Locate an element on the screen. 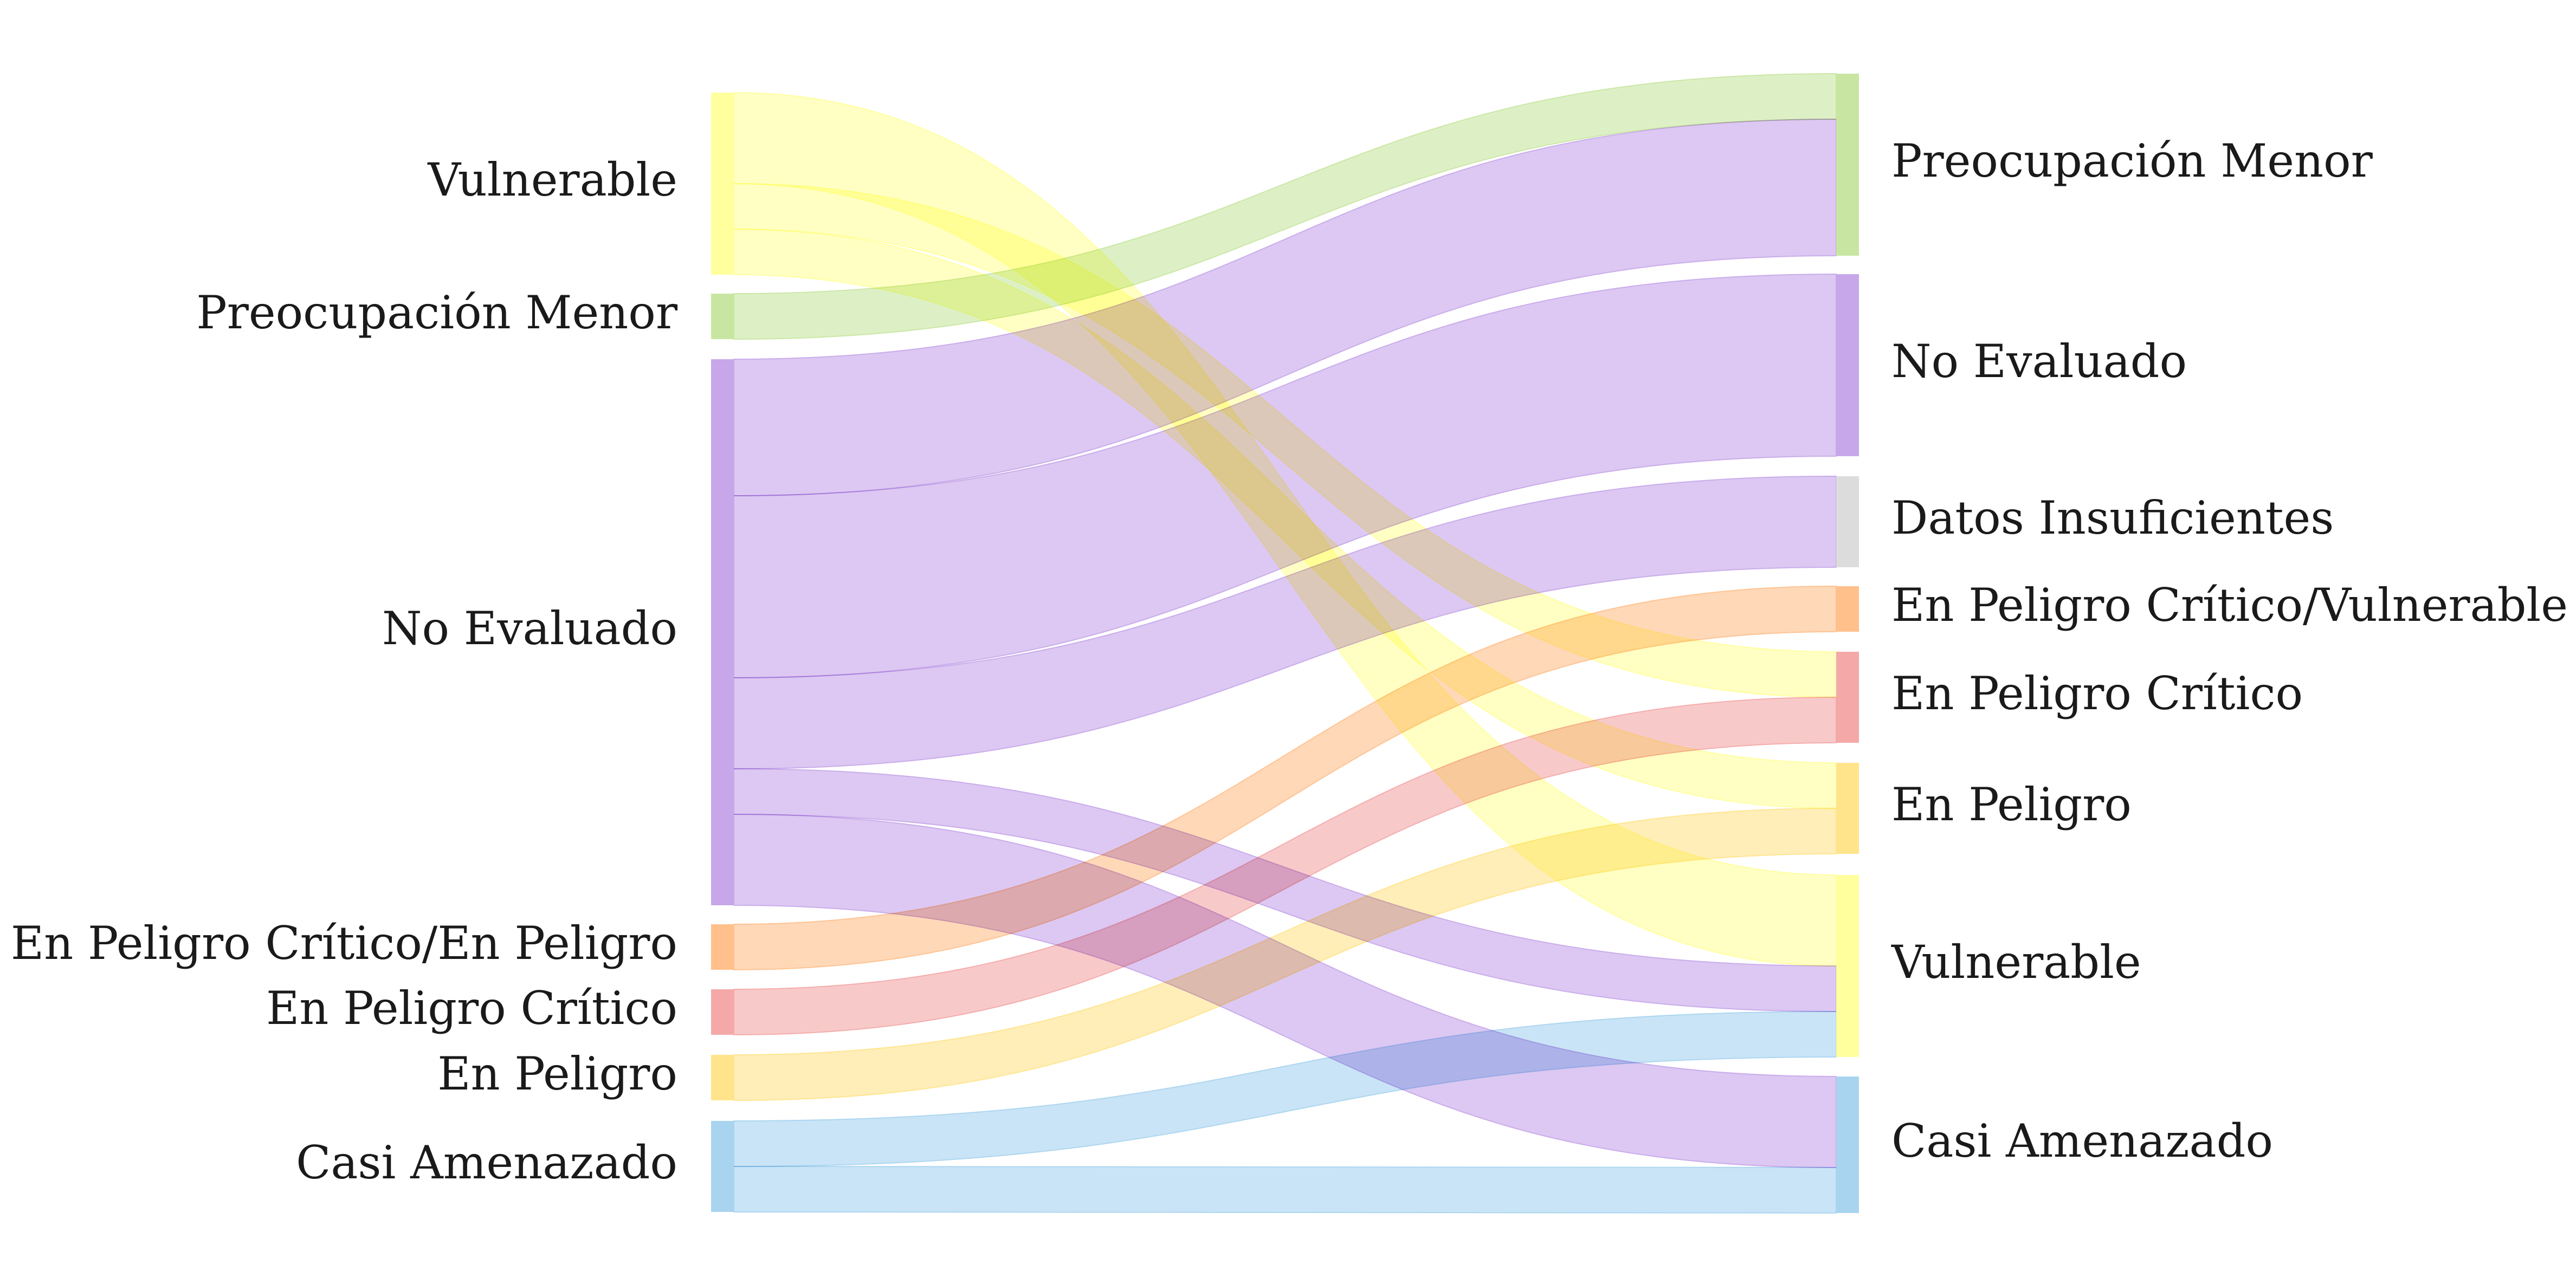 The height and width of the screenshot is (1284, 2576). right-node-bar-r_nt is located at coordinates (1847, 1145).